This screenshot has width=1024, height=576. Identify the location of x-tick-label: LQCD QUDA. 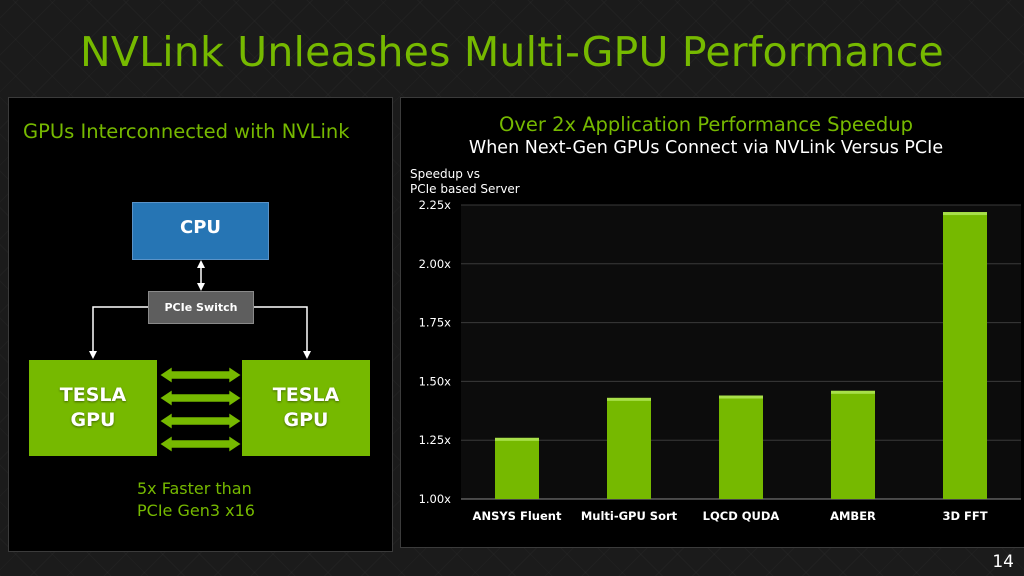
(741, 516).